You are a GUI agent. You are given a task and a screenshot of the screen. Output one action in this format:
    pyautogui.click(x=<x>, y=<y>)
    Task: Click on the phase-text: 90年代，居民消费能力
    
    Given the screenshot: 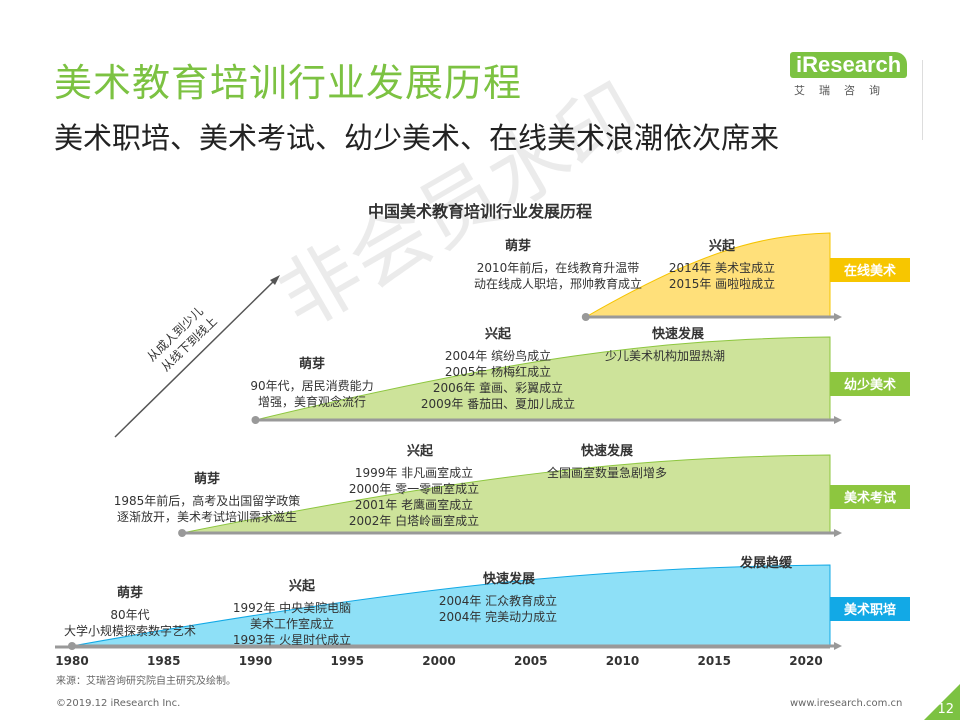 What is the action you would take?
    pyautogui.click(x=311, y=386)
    